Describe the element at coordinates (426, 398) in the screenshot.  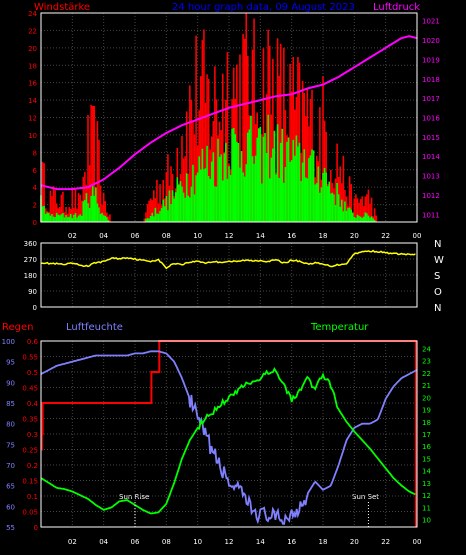
I see `temperature-y-tick-10: 20` at that location.